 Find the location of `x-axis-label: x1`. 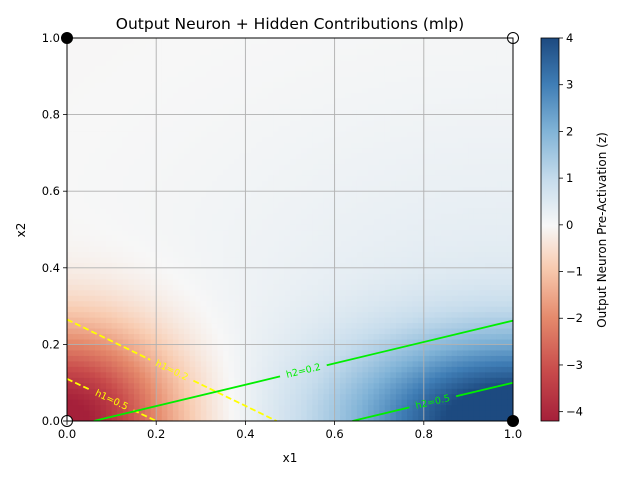

x-axis-label: x1 is located at coordinates (290, 458).